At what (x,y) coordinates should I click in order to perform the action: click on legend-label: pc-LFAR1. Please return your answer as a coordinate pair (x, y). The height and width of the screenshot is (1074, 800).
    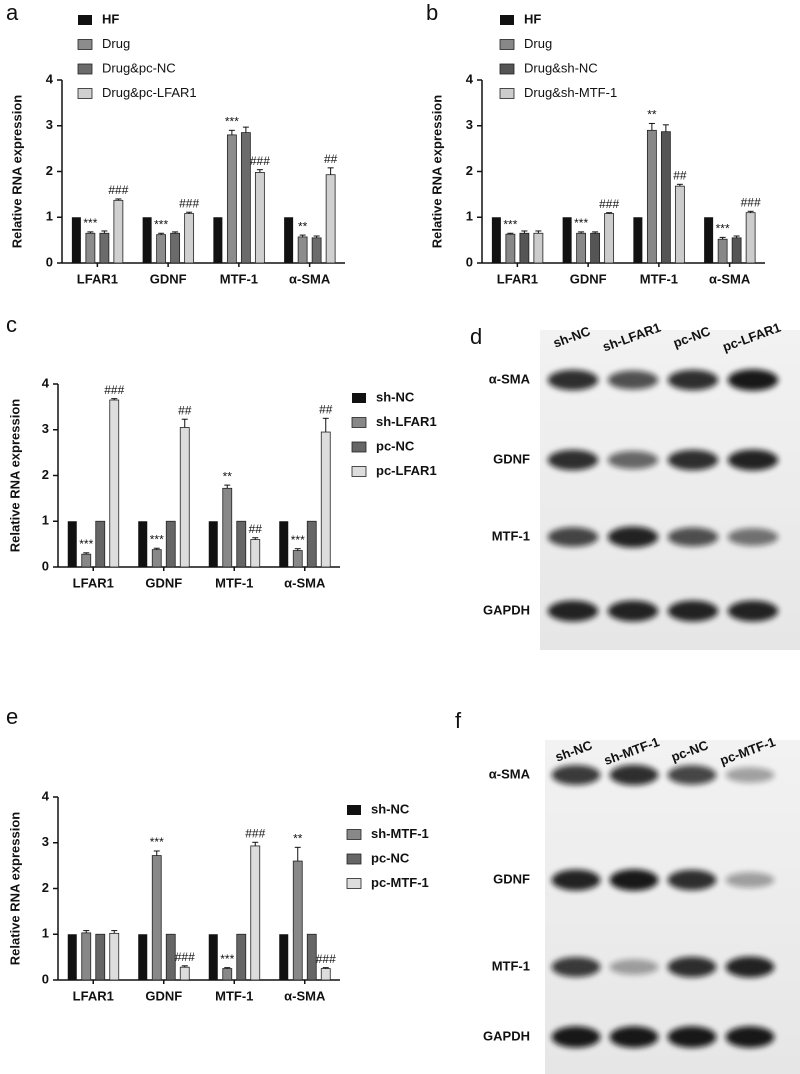
    Looking at the image, I should click on (406, 470).